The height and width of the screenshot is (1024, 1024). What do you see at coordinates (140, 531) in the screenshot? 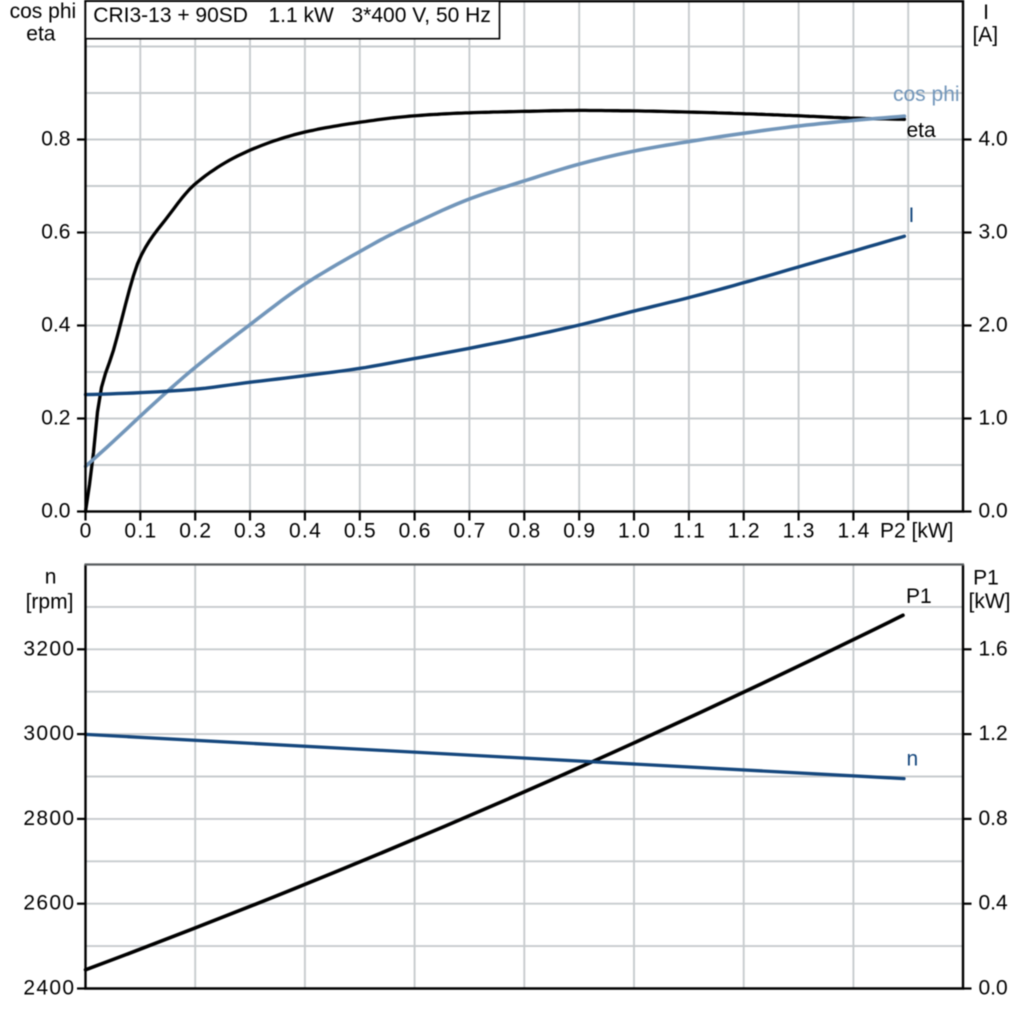
I see `svg-text: 0.1` at bounding box center [140, 531].